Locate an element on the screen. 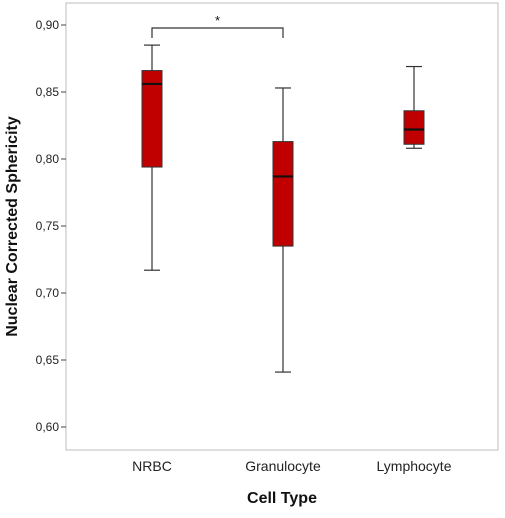 The width and height of the screenshot is (505, 518). box-lymphocyte is located at coordinates (414, 107).